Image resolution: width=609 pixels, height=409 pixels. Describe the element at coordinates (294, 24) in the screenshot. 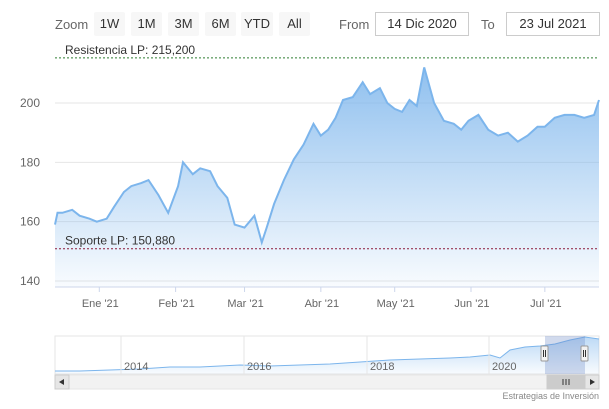

I see `zoom-all-button: All` at that location.